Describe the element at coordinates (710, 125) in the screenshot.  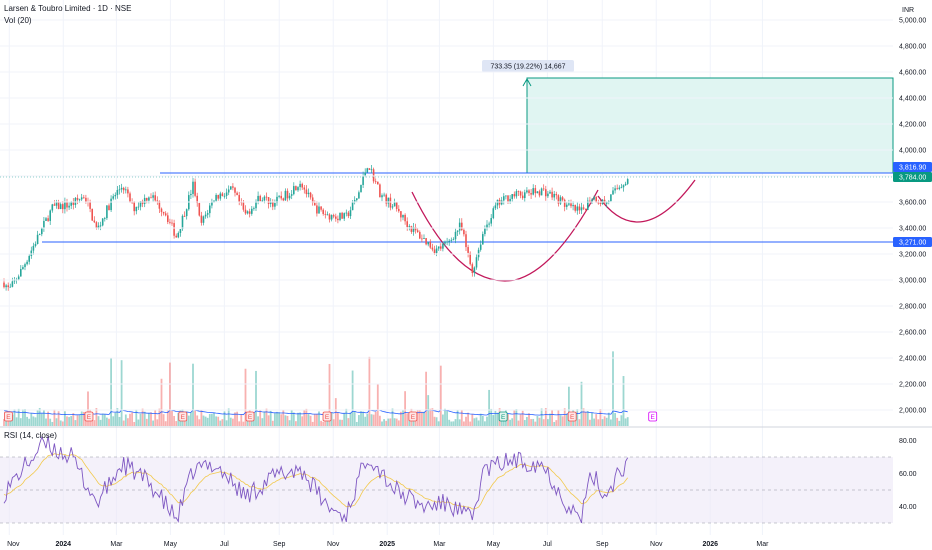
I see `target-zone` at that location.